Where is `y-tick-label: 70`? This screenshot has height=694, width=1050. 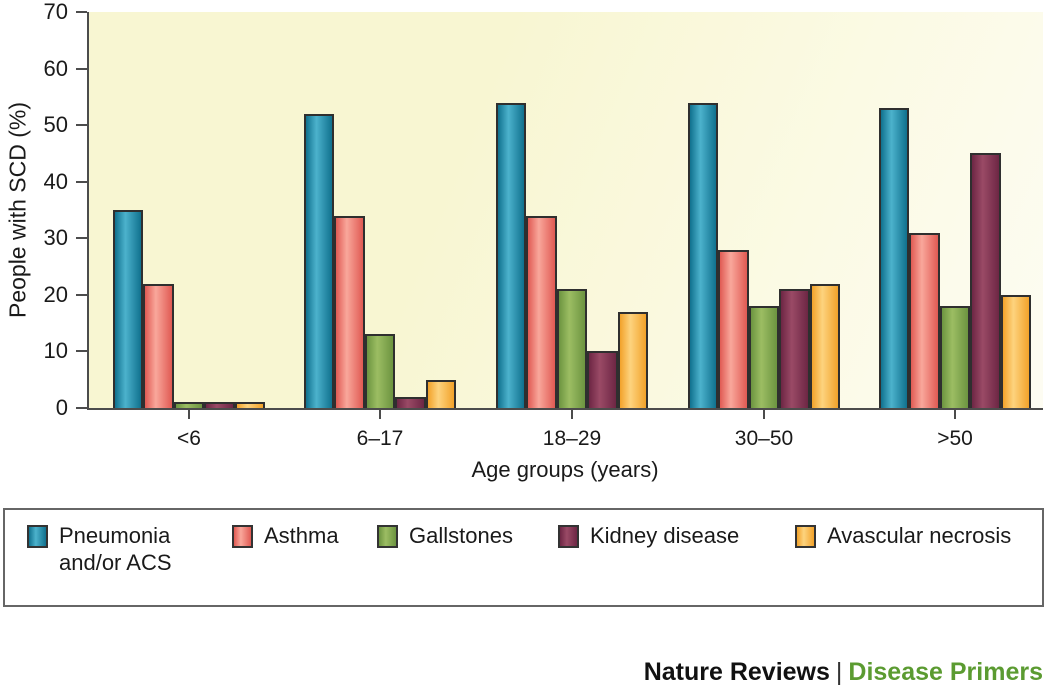
y-tick-label: 70 is located at coordinates (55, 12).